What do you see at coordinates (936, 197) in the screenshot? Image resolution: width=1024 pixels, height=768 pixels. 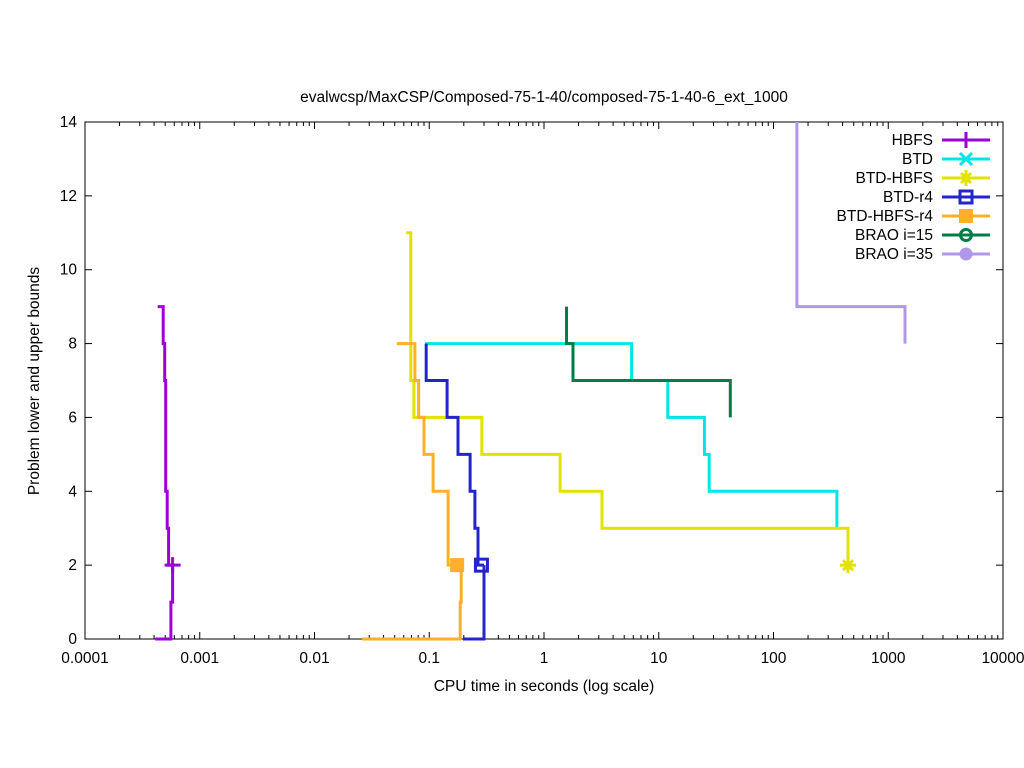 I see `legend-item-btd-r4: BTD-r4` at bounding box center [936, 197].